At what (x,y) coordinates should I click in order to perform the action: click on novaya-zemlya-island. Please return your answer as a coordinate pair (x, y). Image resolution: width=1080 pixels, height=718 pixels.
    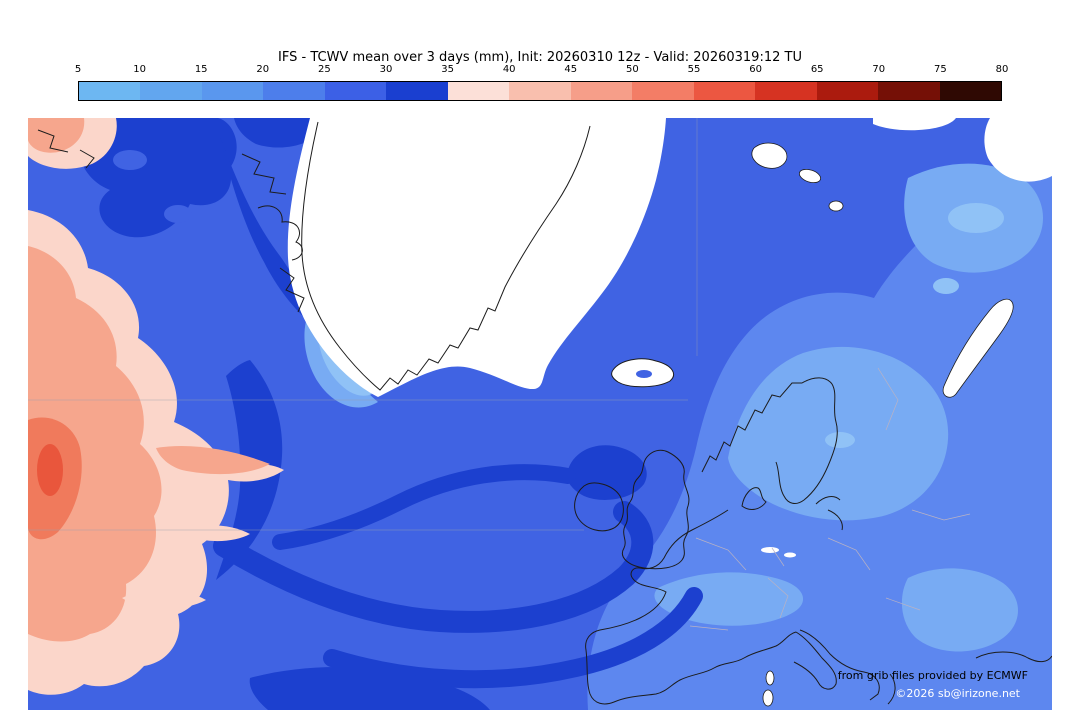
    Looking at the image, I should click on (978, 348).